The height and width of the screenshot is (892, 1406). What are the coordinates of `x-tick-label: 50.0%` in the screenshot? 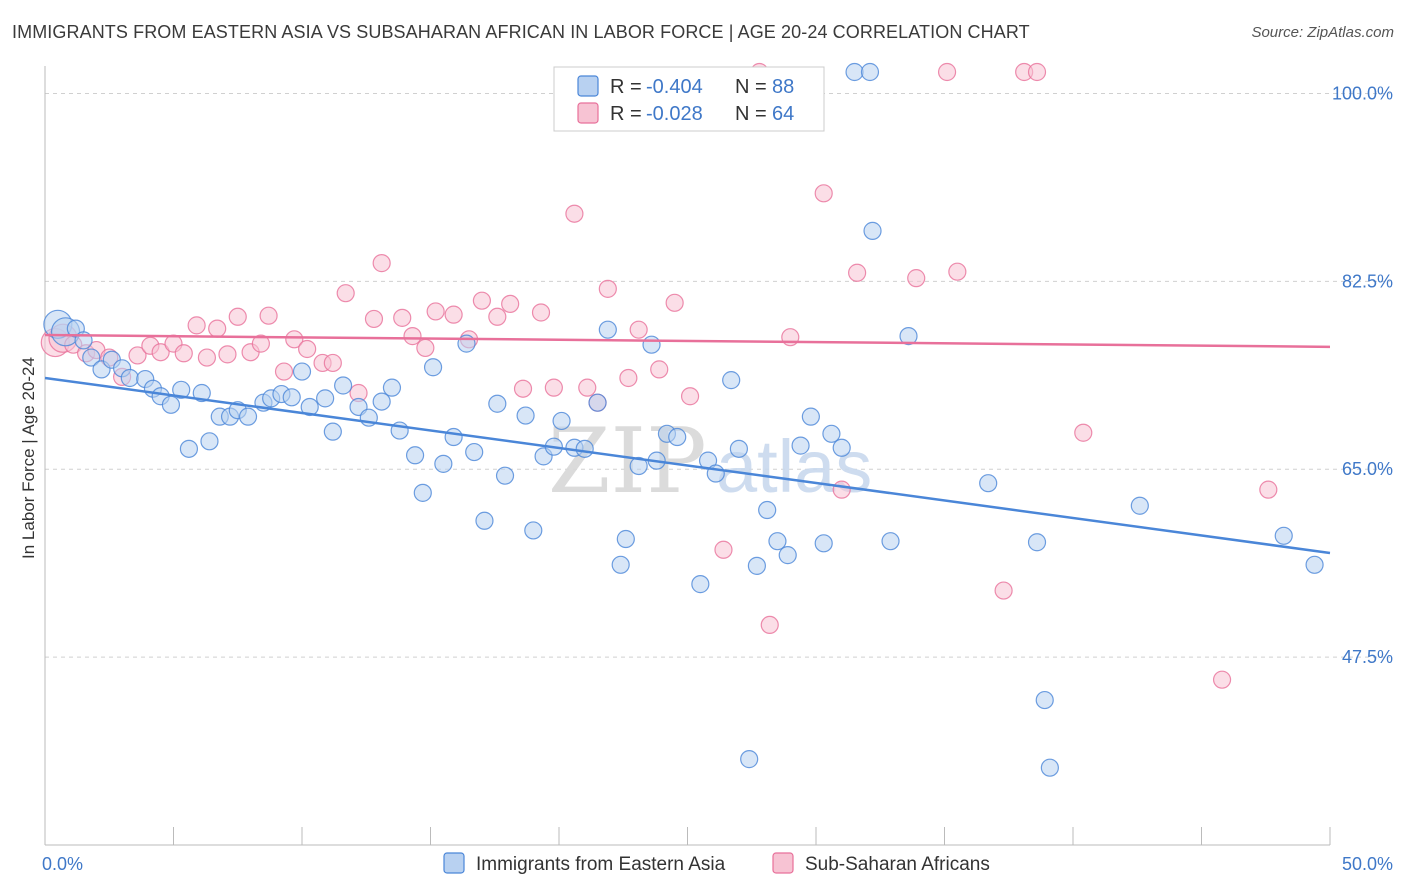 It's located at (1367, 864).